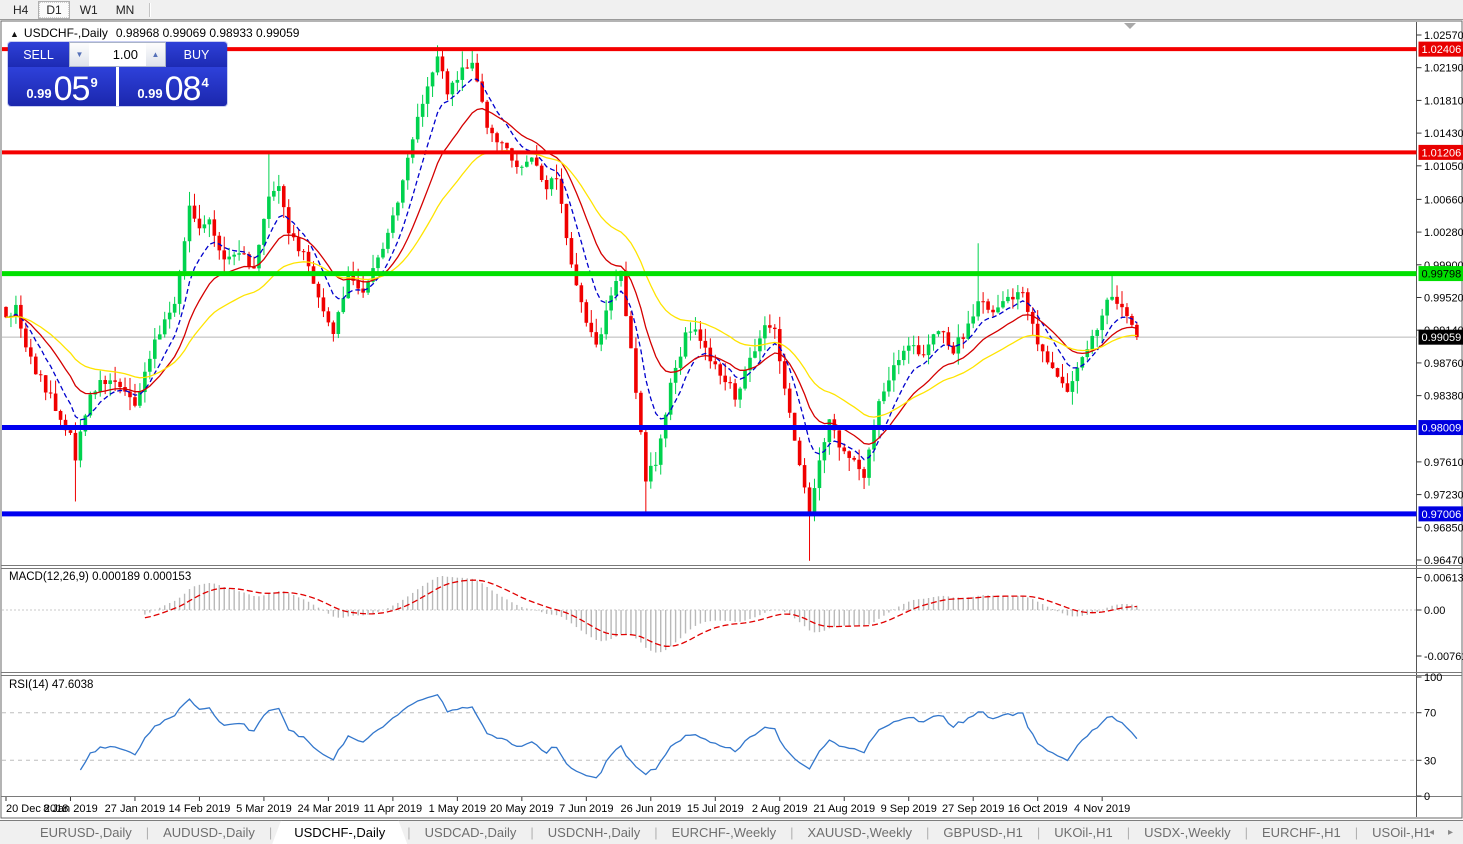  What do you see at coordinates (209, 832) in the screenshot?
I see `tab-audusd-daily: AUDUSD-,Daily` at bounding box center [209, 832].